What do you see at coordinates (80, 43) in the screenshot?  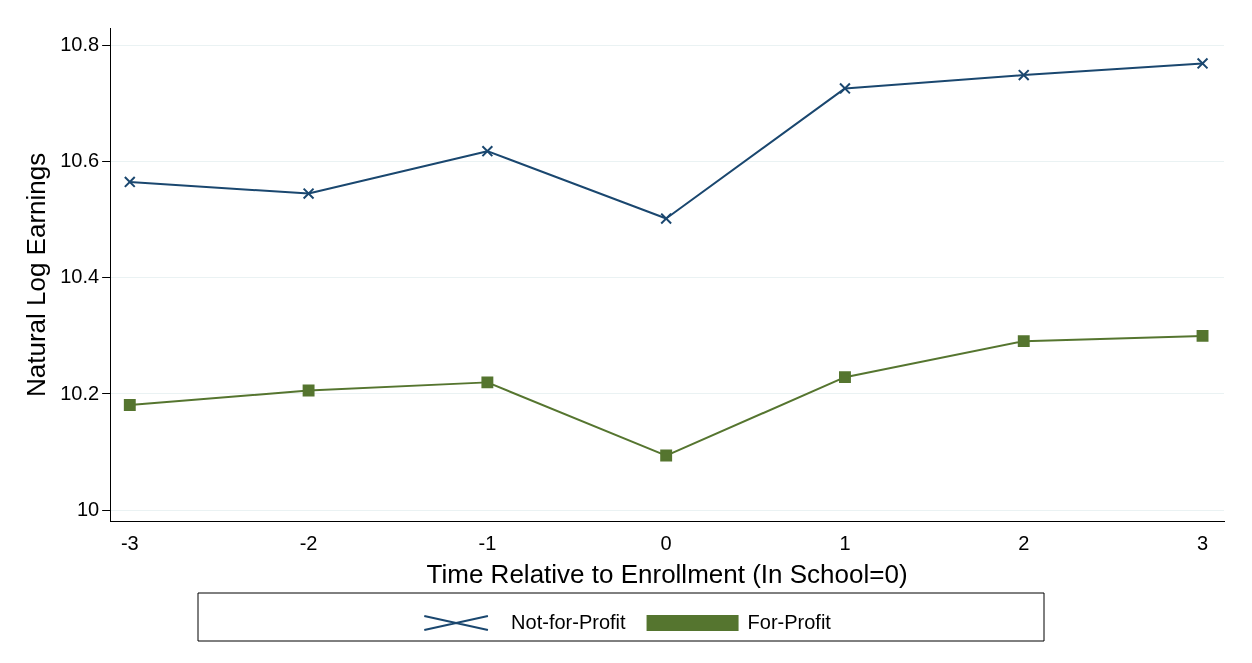 I see `y-tick-label: 10.8` at bounding box center [80, 43].